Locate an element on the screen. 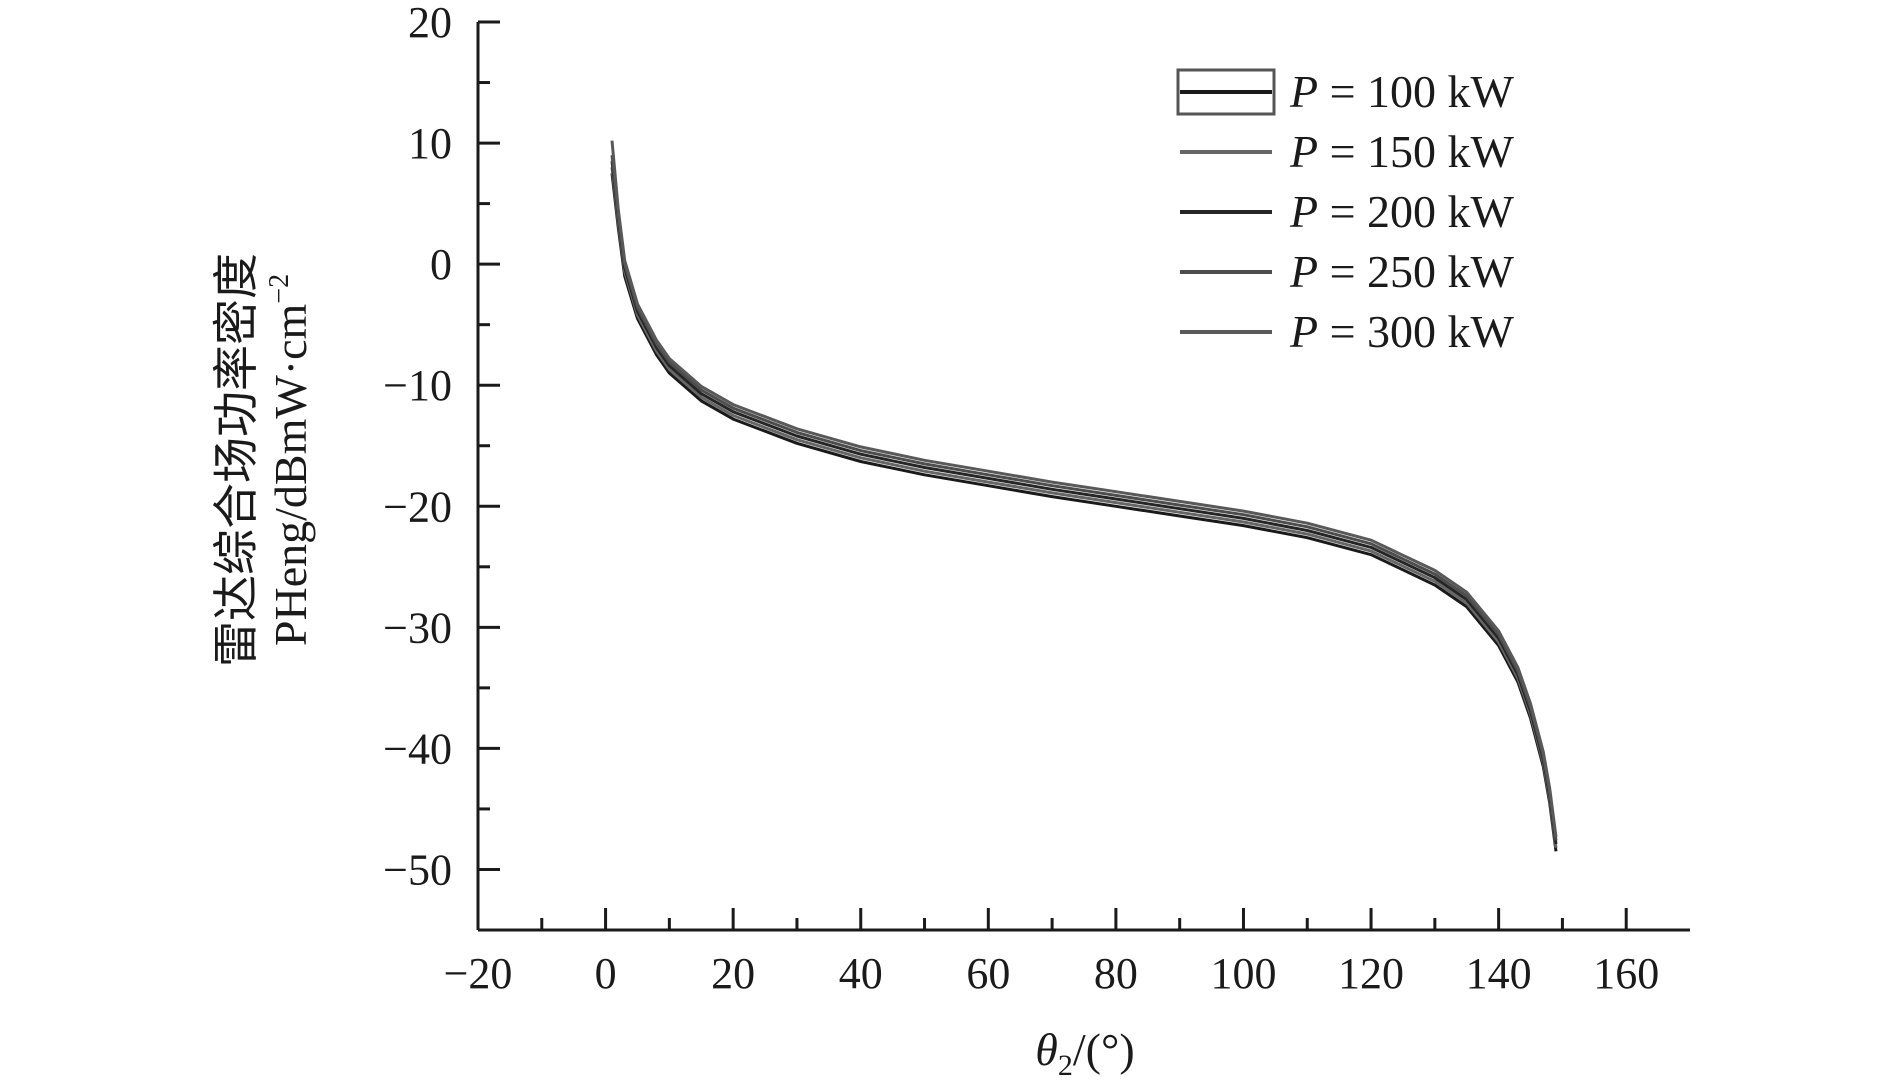  x-axis-title: θ2/(°) is located at coordinates (1084, 1053).